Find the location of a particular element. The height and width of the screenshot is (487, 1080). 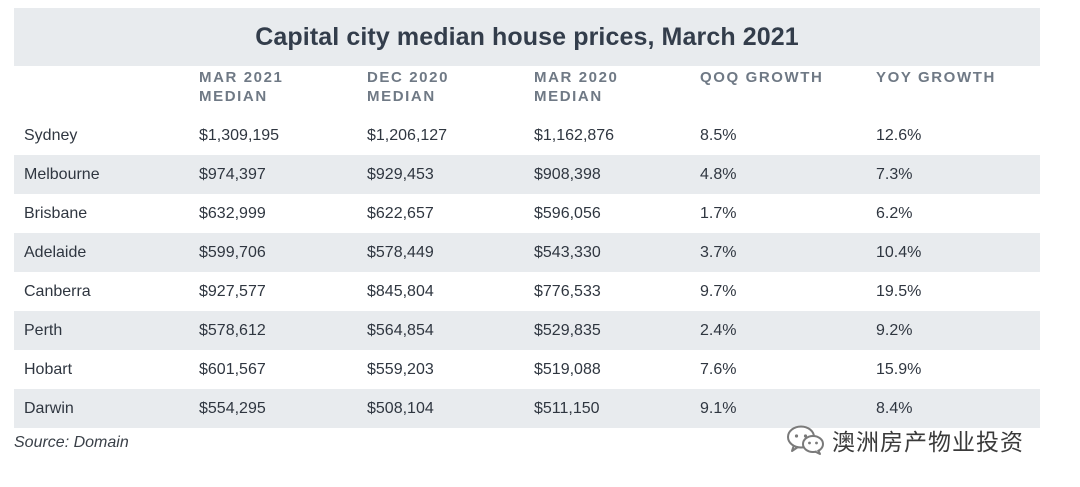

yoy-growth-cell: 12.6% is located at coordinates (899, 135).